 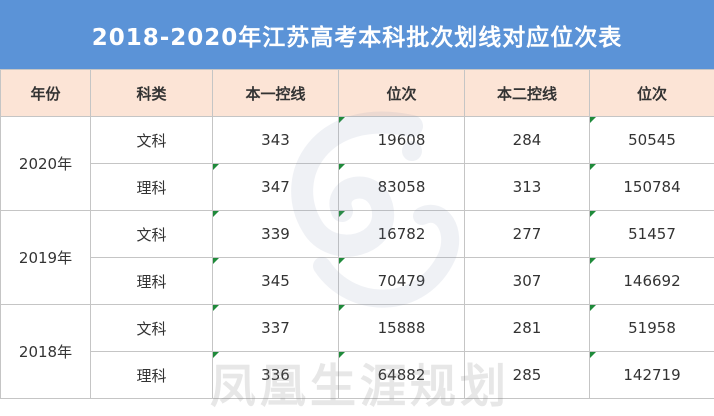 What do you see at coordinates (401, 93) in the screenshot?
I see `header-tier1-rank: 位次` at bounding box center [401, 93].